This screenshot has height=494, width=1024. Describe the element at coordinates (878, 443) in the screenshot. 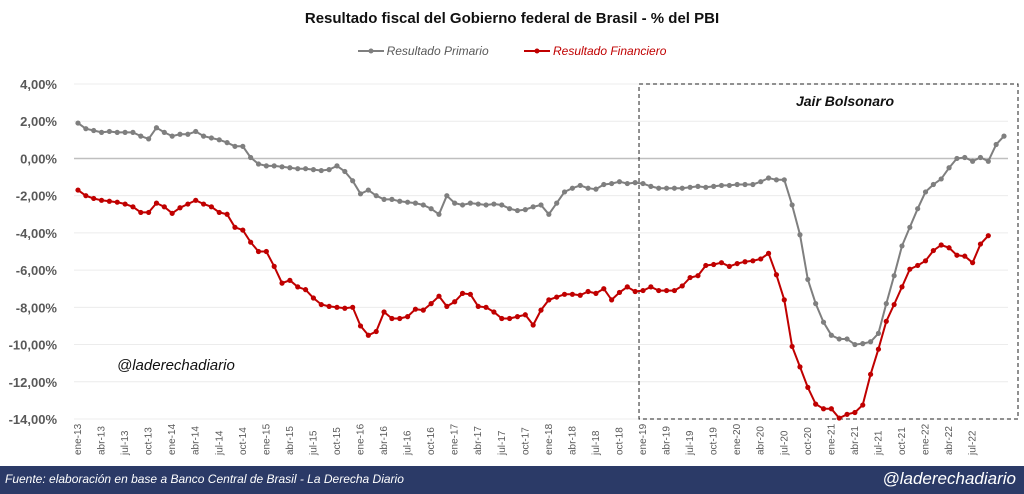

I see `x-tick-label: jul-21` at that location.